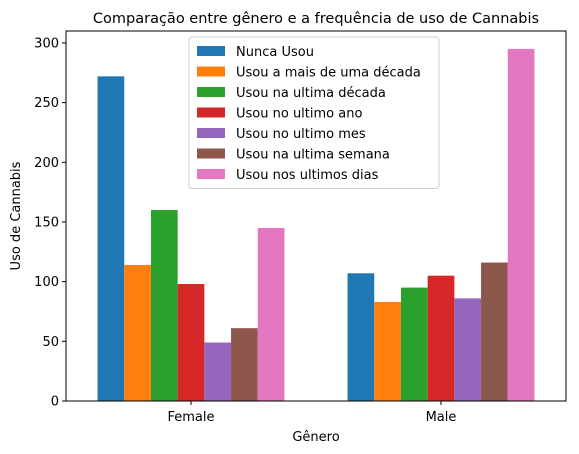  I want to click on legend-label: Usou a mais de uma década, so click(328, 73).